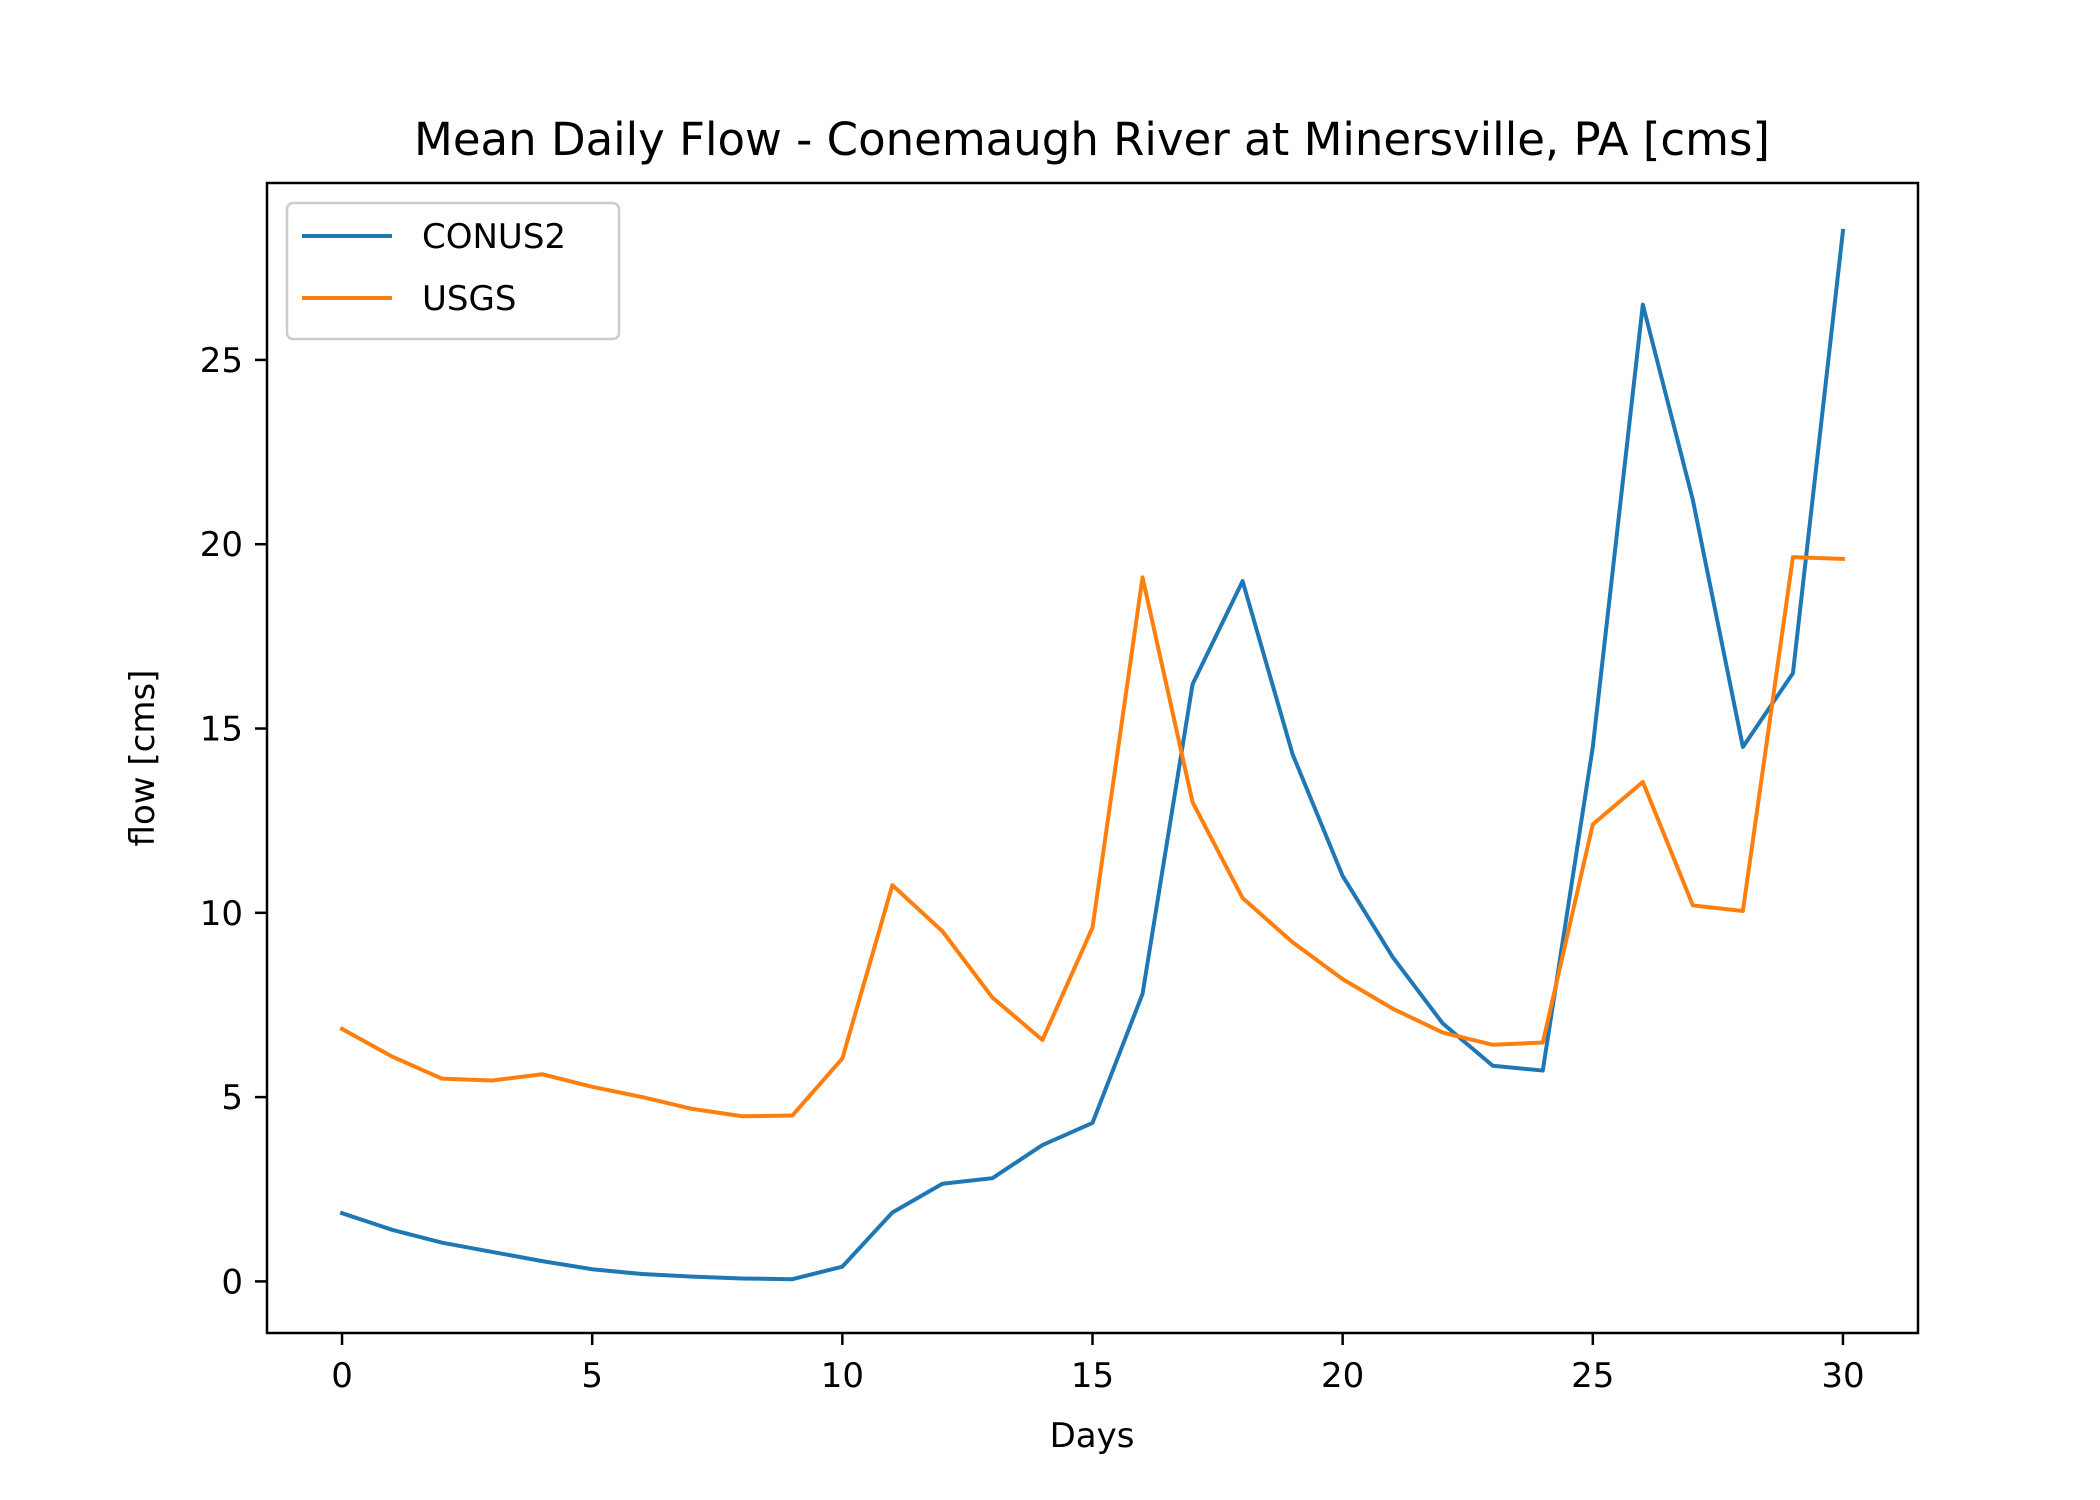 The height and width of the screenshot is (1500, 2100). What do you see at coordinates (1342, 1376) in the screenshot?
I see `x-tick-label: 20` at bounding box center [1342, 1376].